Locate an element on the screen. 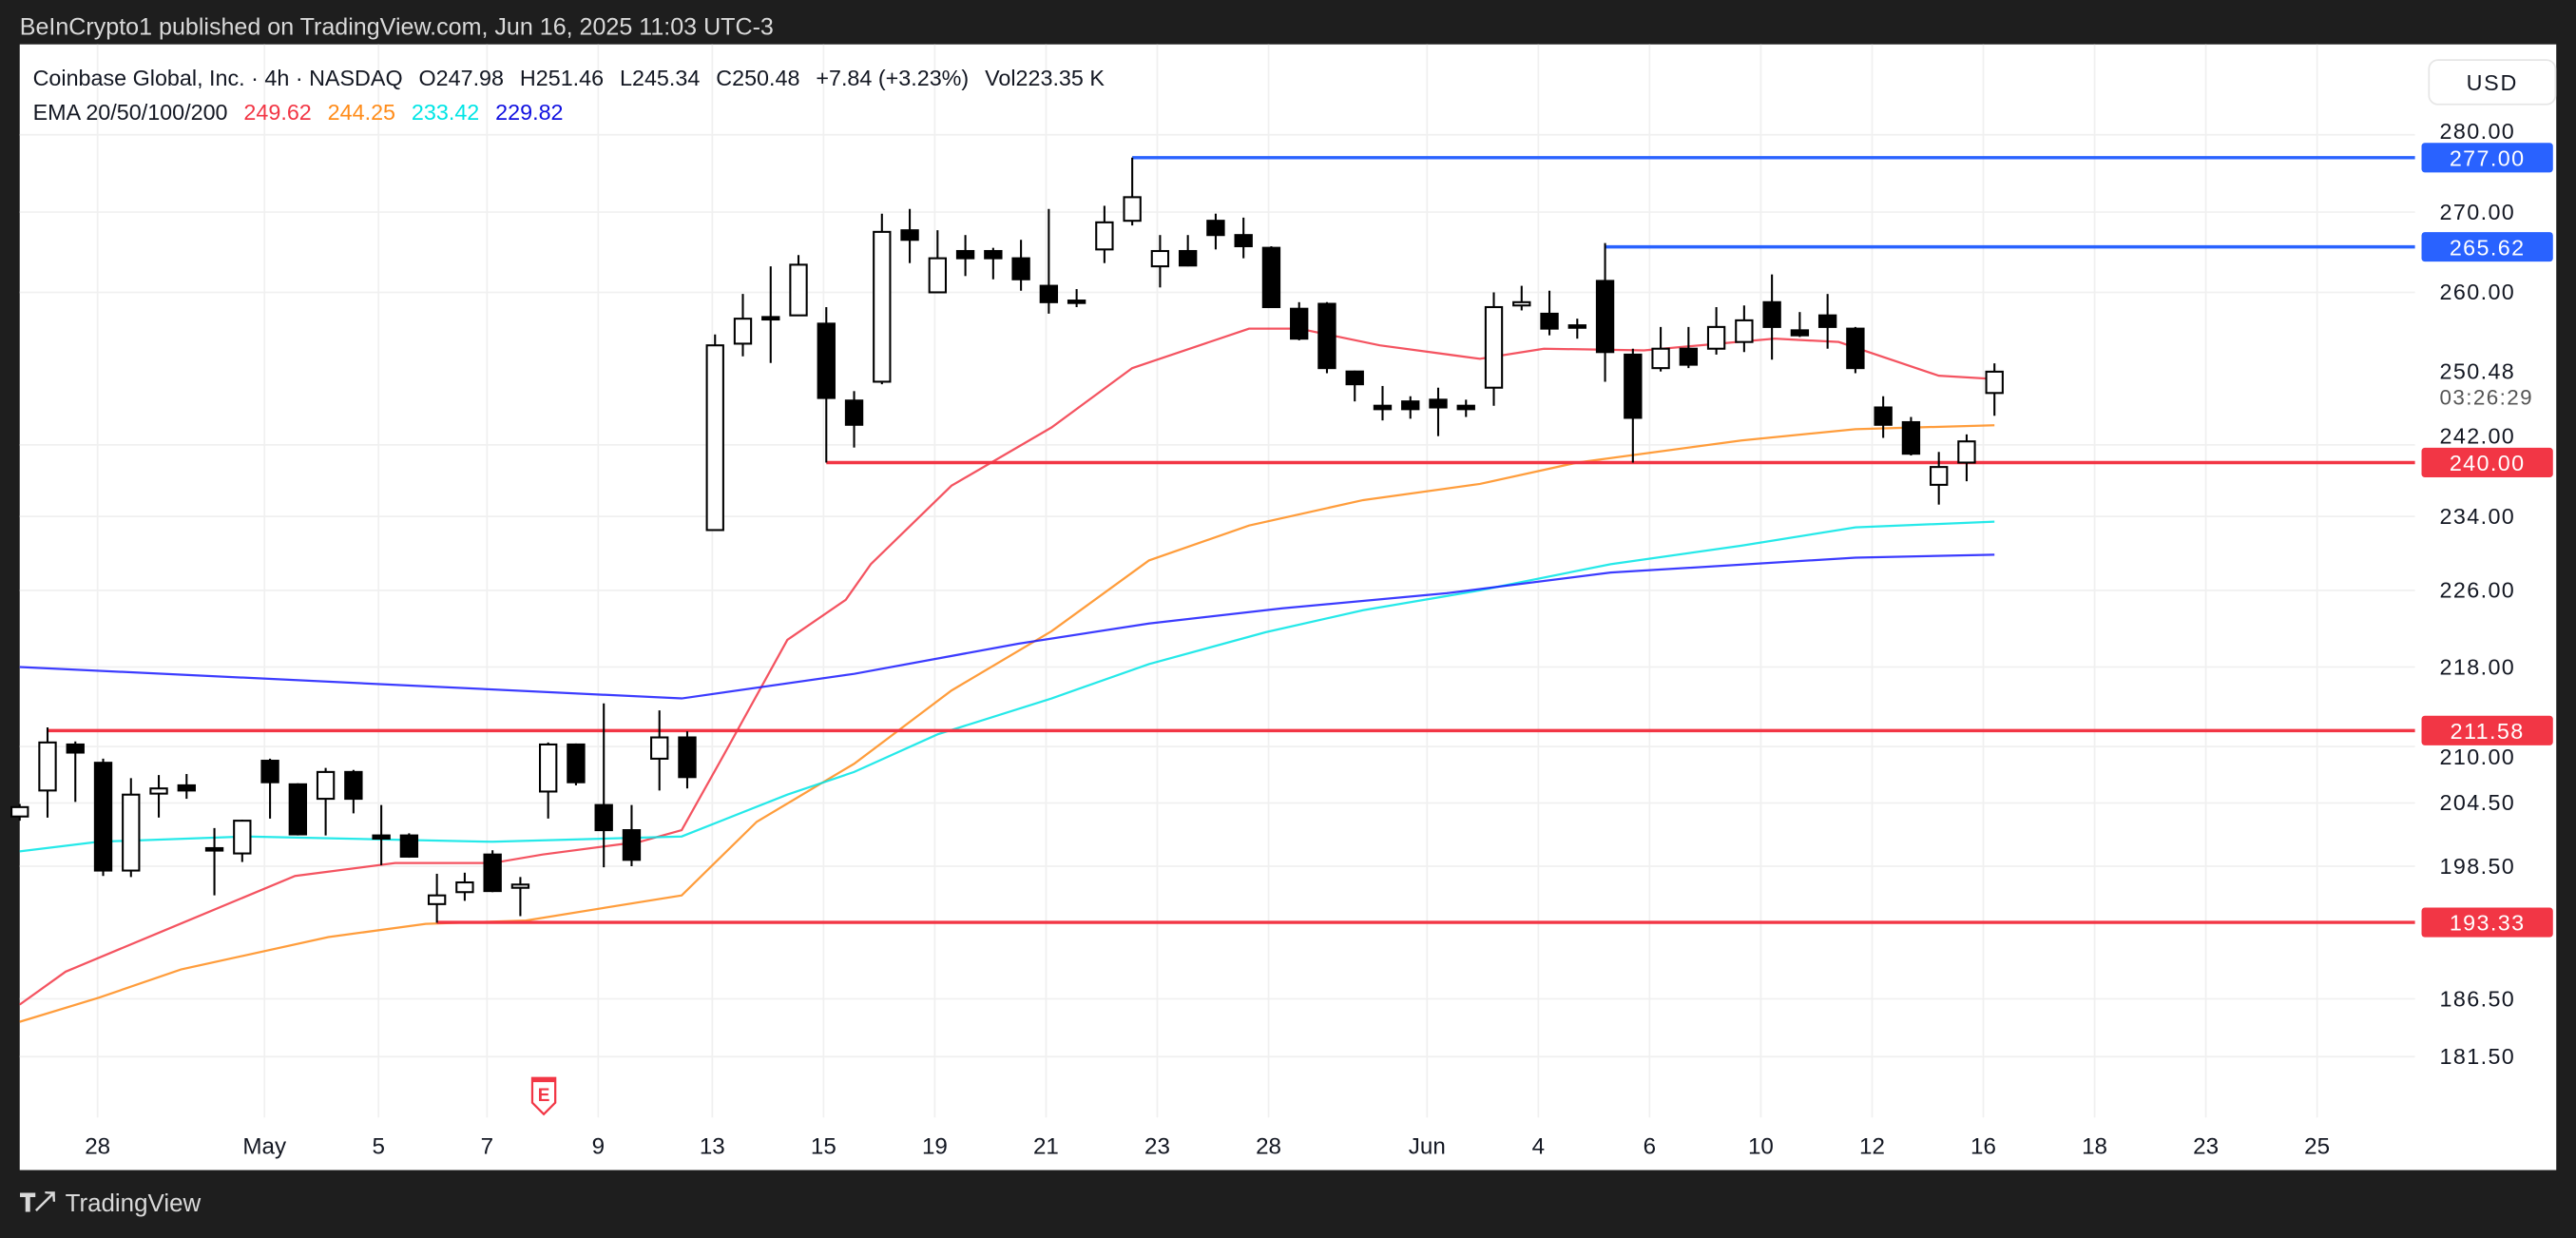 This screenshot has height=1238, width=2576. symbol-name: Coinbase Global, Inc. · 4h · NASDAQ is located at coordinates (218, 78).